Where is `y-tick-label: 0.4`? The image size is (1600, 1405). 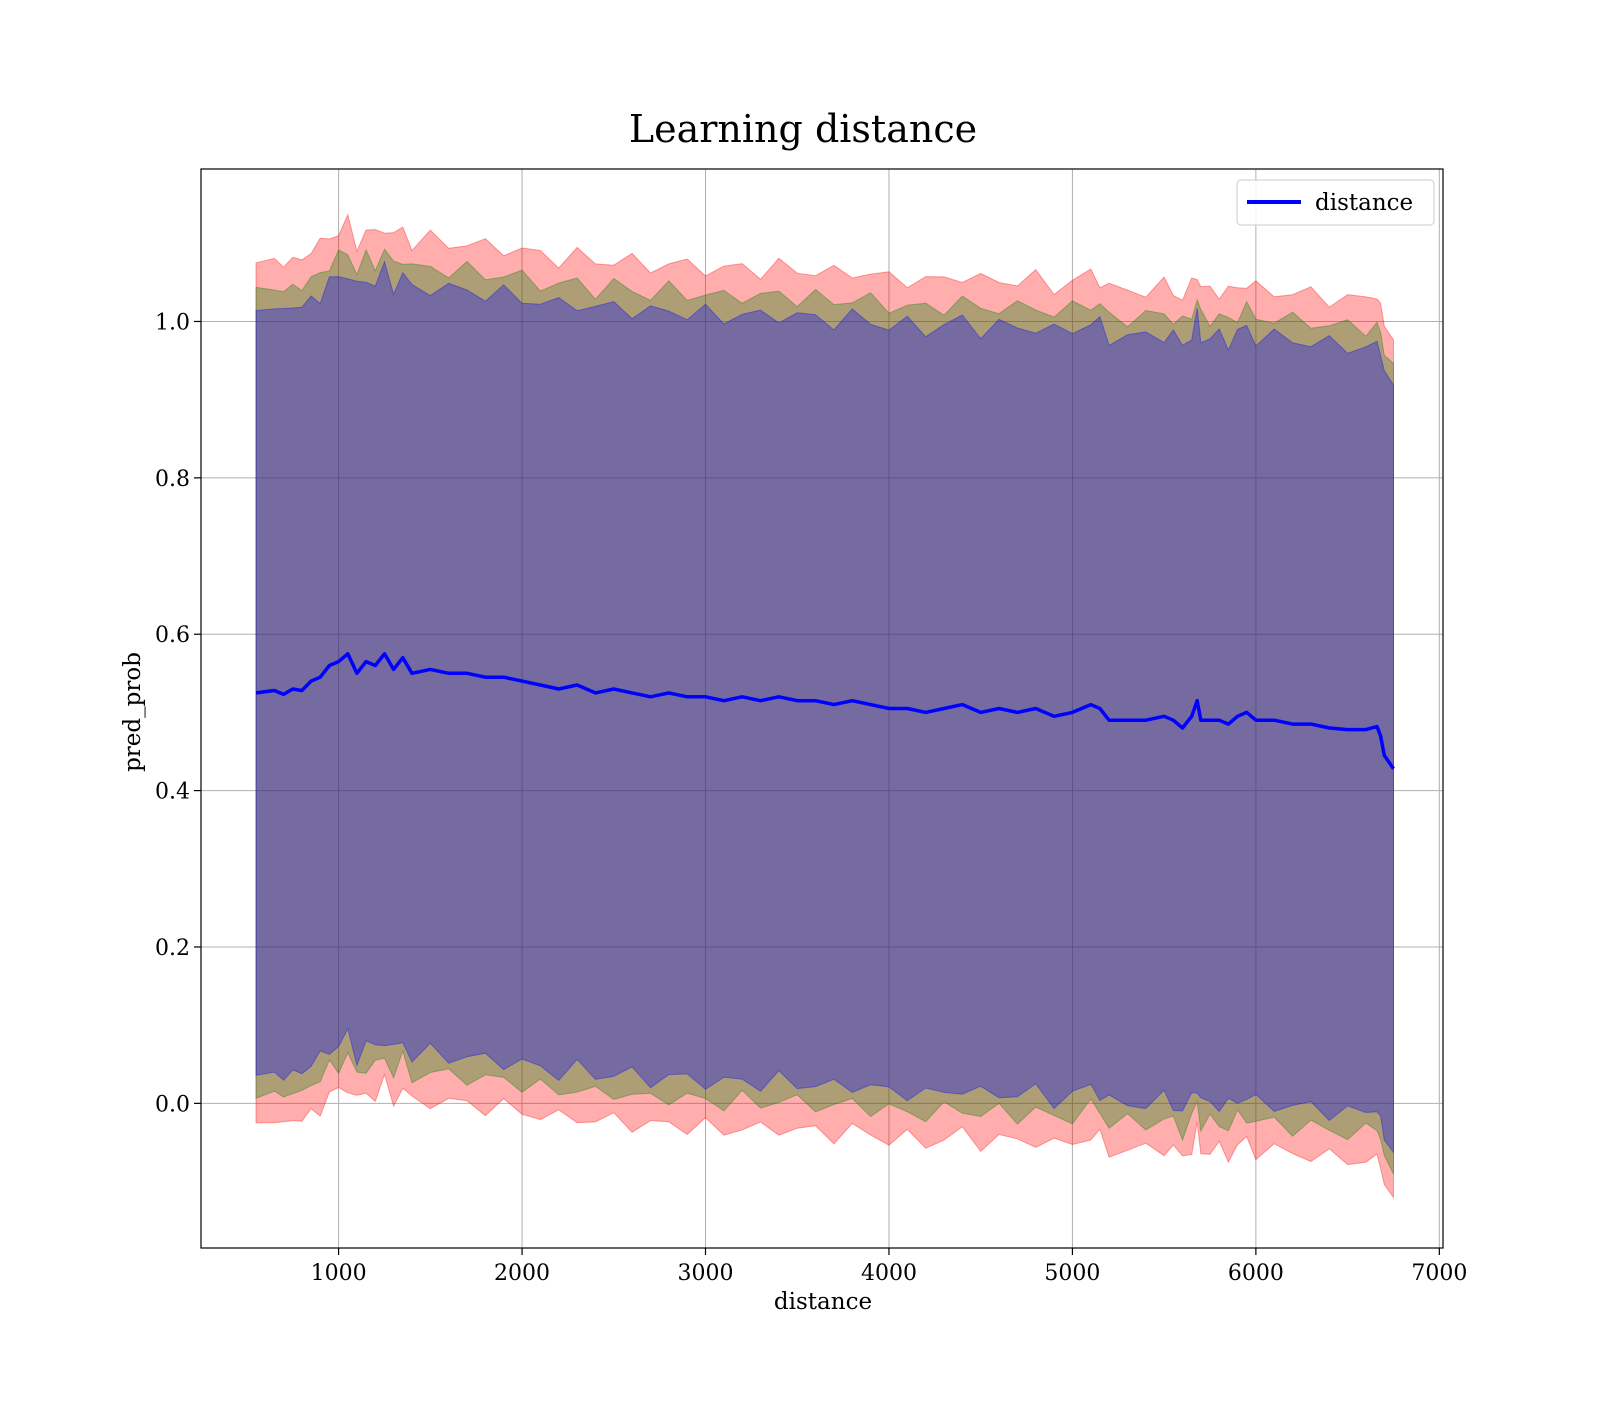 y-tick-label: 0.4 is located at coordinates (172, 792).